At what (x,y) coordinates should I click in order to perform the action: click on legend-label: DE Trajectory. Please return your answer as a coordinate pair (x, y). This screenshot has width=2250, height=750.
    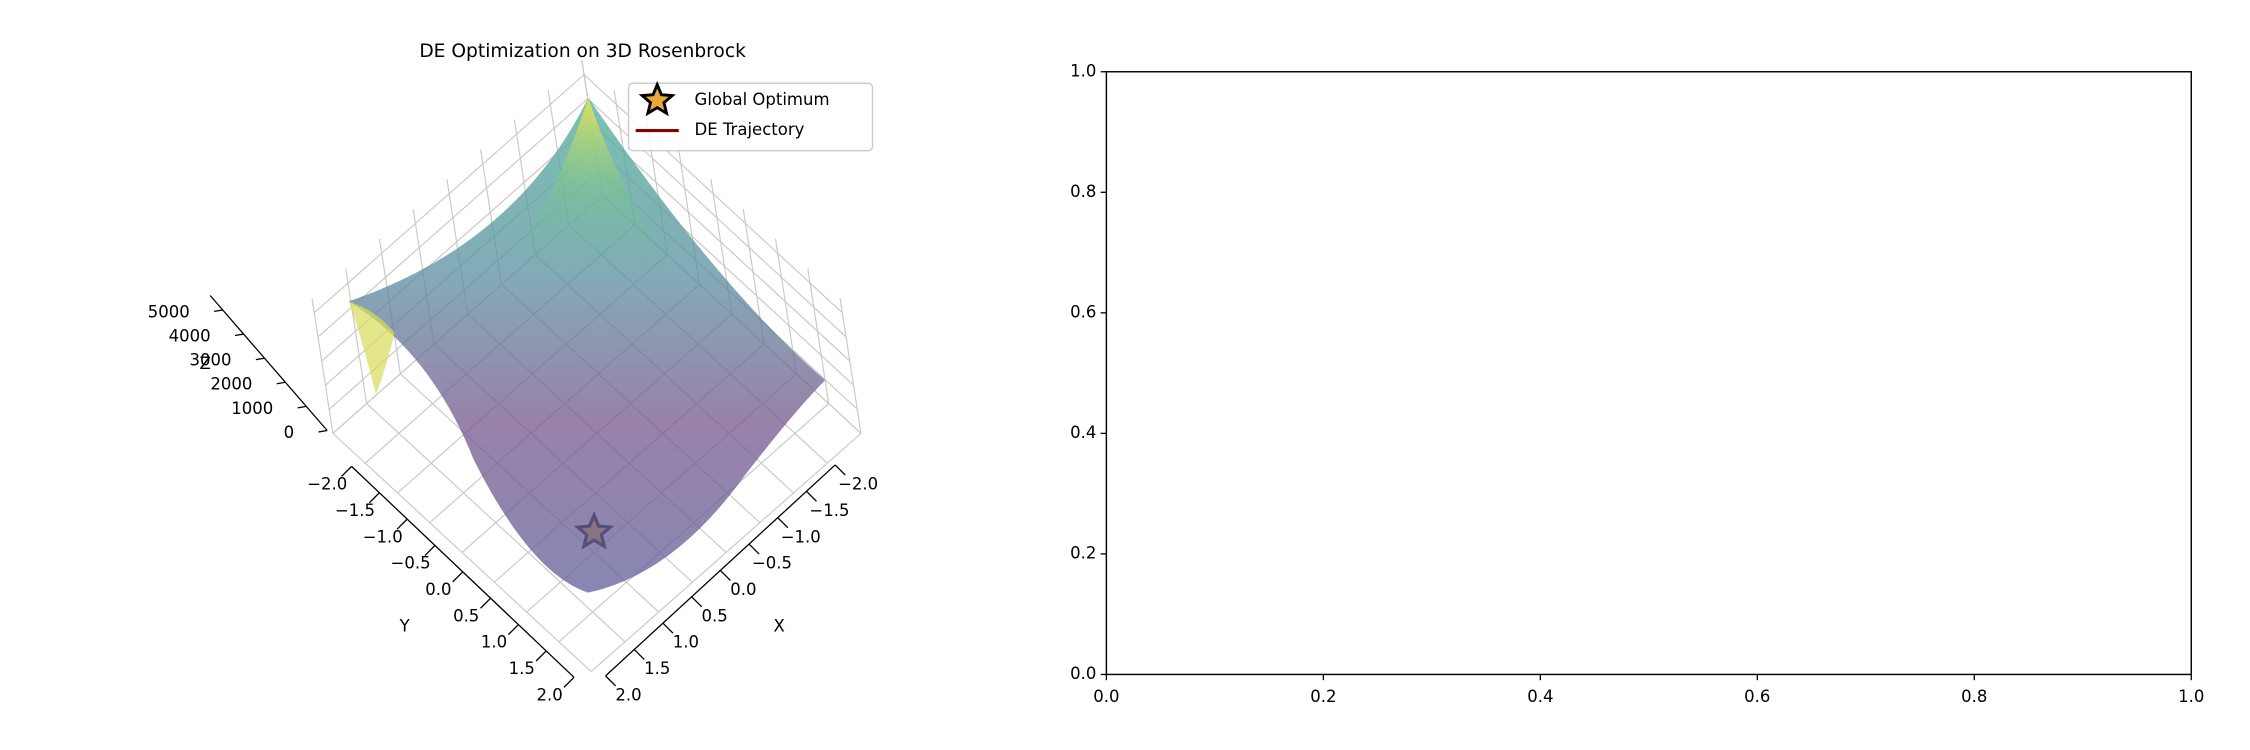
    Looking at the image, I should click on (750, 129).